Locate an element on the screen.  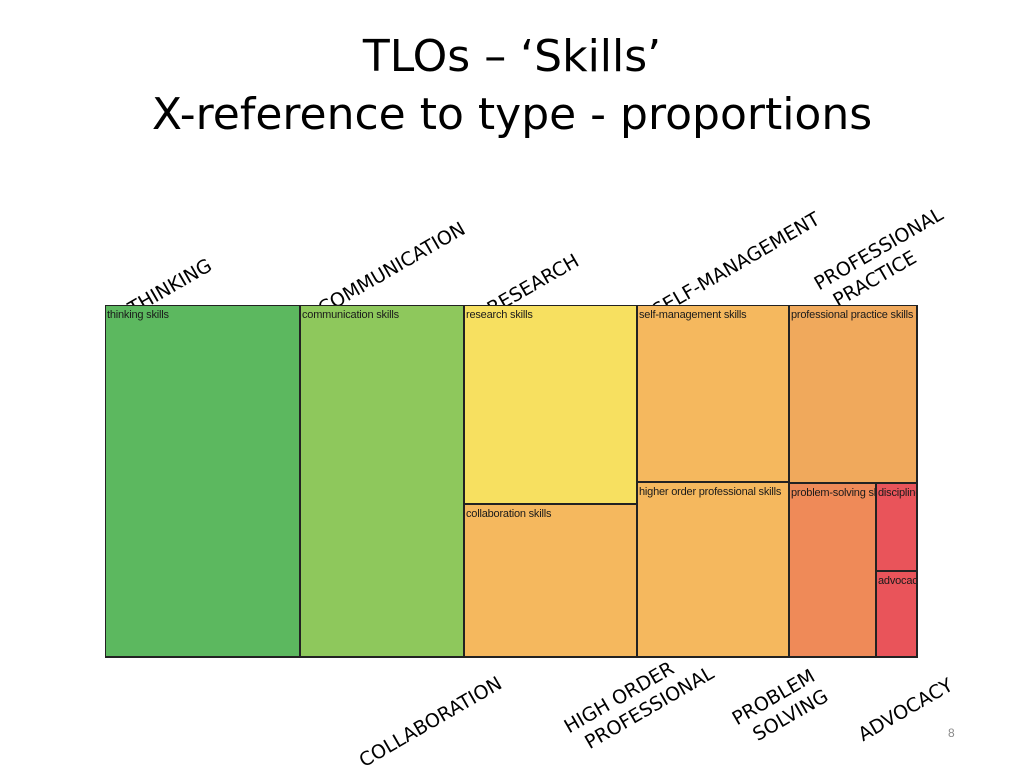
cell-discipline-specific-skills: discipline-specific skills is located at coordinates (897, 528).